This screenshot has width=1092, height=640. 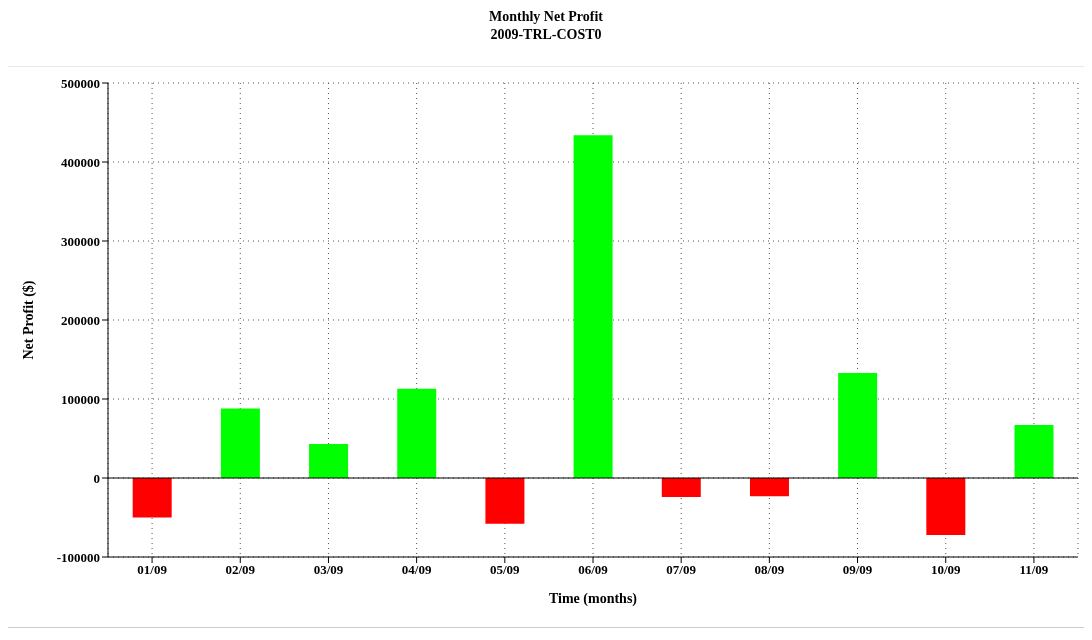 I want to click on x-tick-label: 05/09, so click(x=505, y=570).